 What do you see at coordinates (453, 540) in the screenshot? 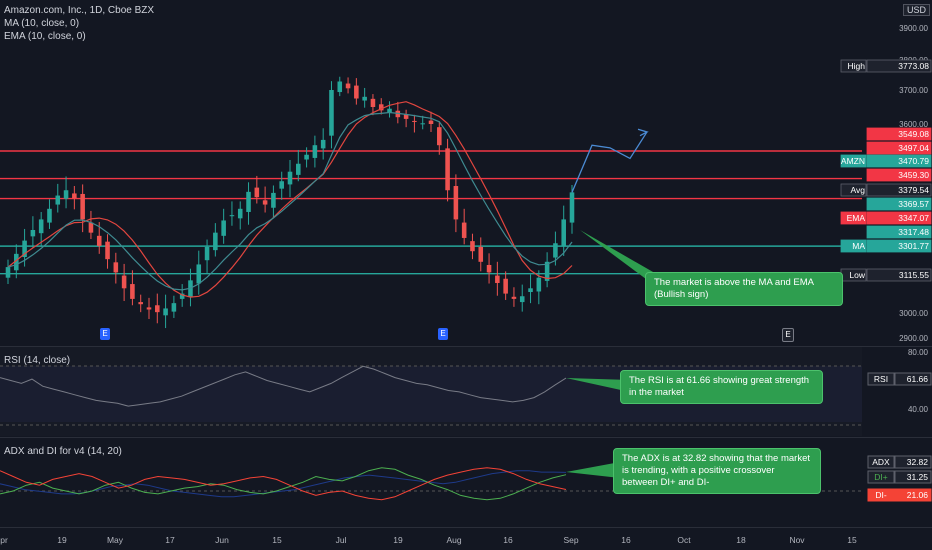
I see `time-tick: Aug` at bounding box center [453, 540].